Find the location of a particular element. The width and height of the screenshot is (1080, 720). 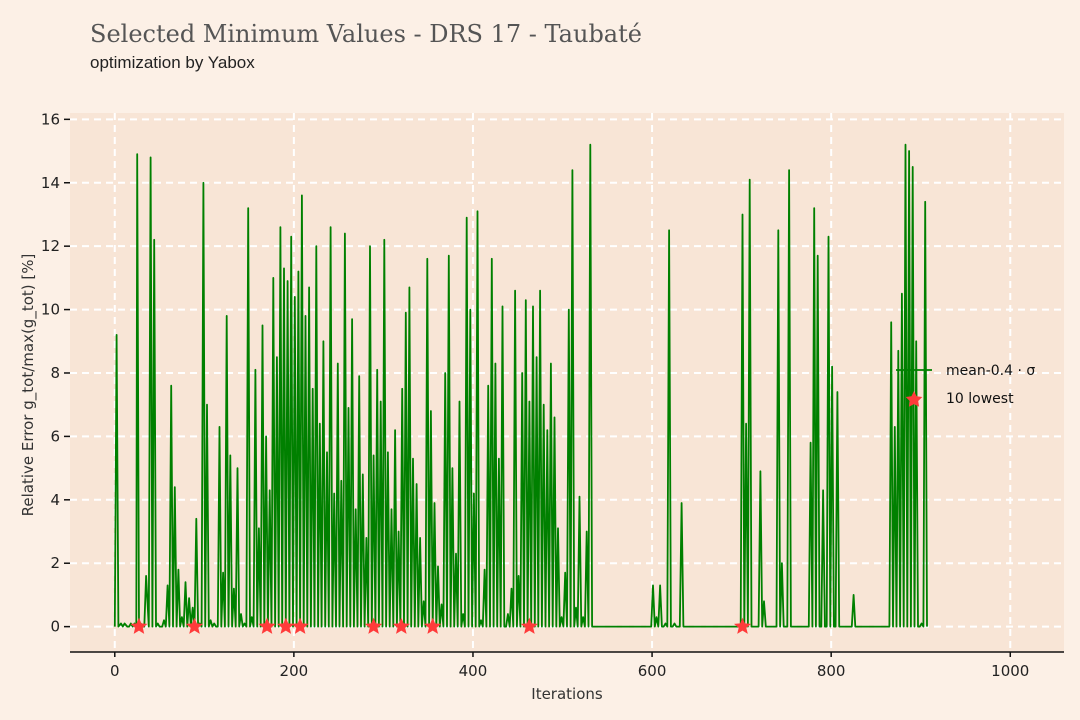

y-tick-label: 12 is located at coordinates (50, 246).